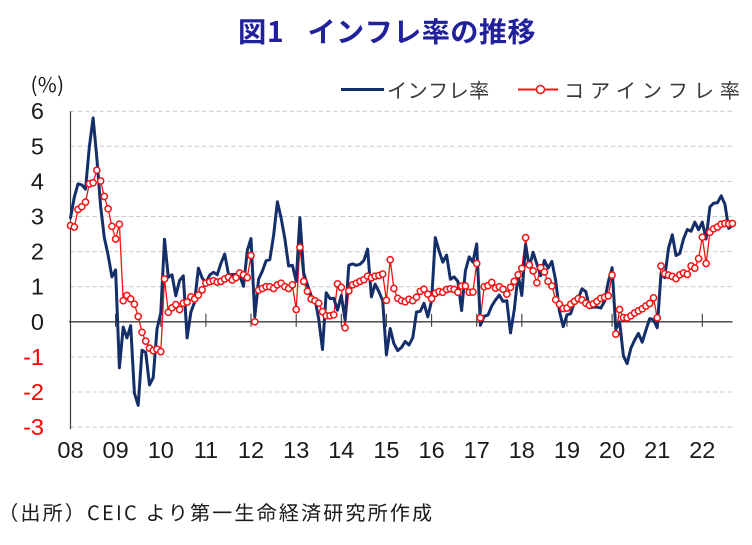 The width and height of the screenshot is (752, 545). What do you see at coordinates (33, 392) in the screenshot?
I see `svg-text: -2` at bounding box center [33, 392].